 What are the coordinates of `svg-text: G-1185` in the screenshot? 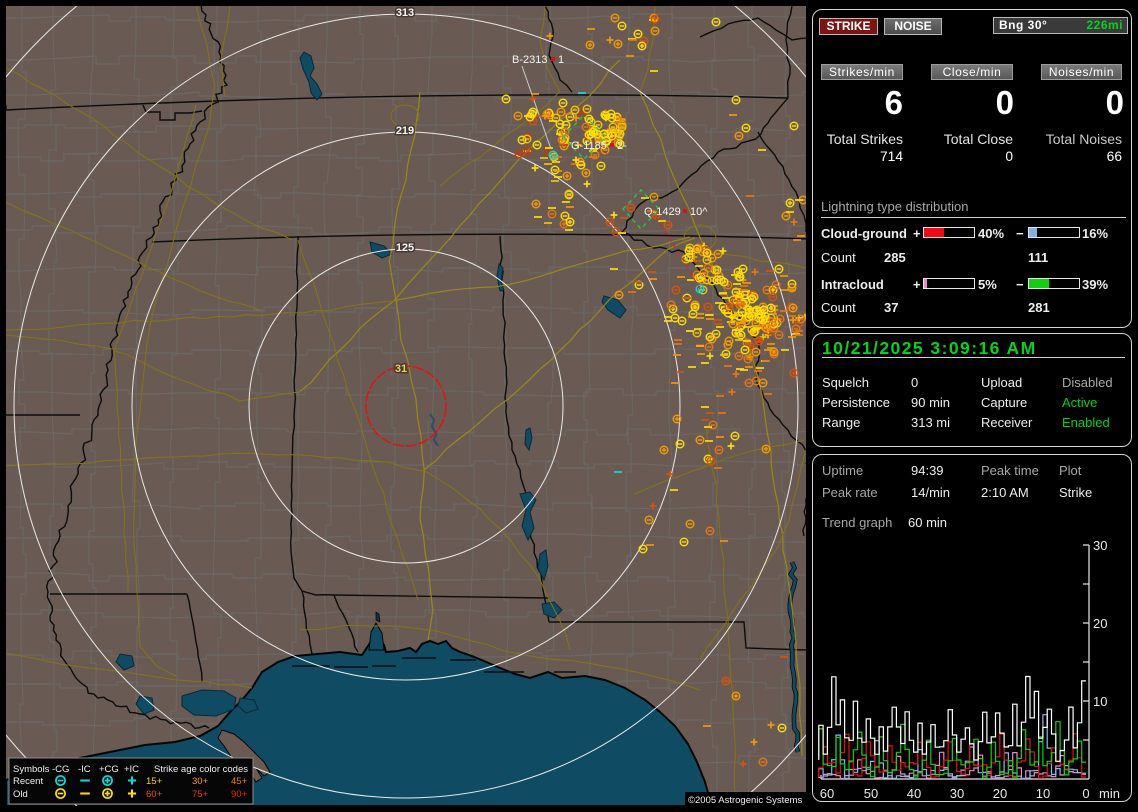 It's located at (589, 146).